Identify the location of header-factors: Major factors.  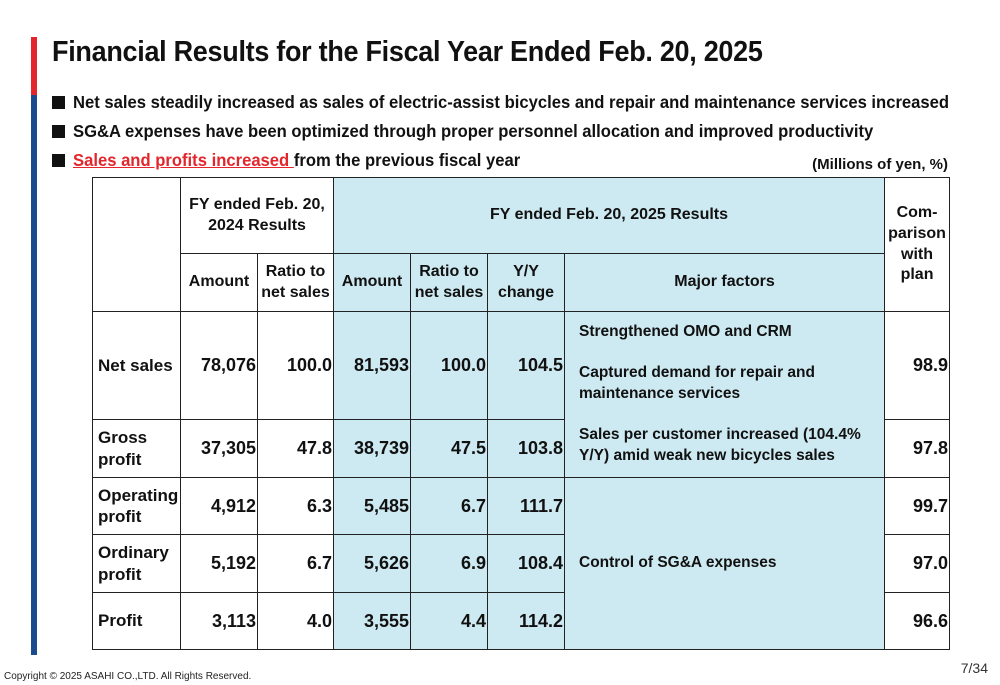
(724, 282).